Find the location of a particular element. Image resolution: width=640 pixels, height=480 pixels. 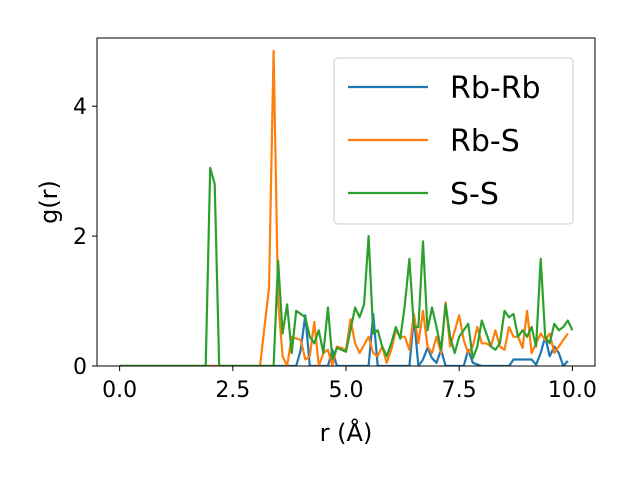

legend-label-1: Rb-S is located at coordinates (485, 141).